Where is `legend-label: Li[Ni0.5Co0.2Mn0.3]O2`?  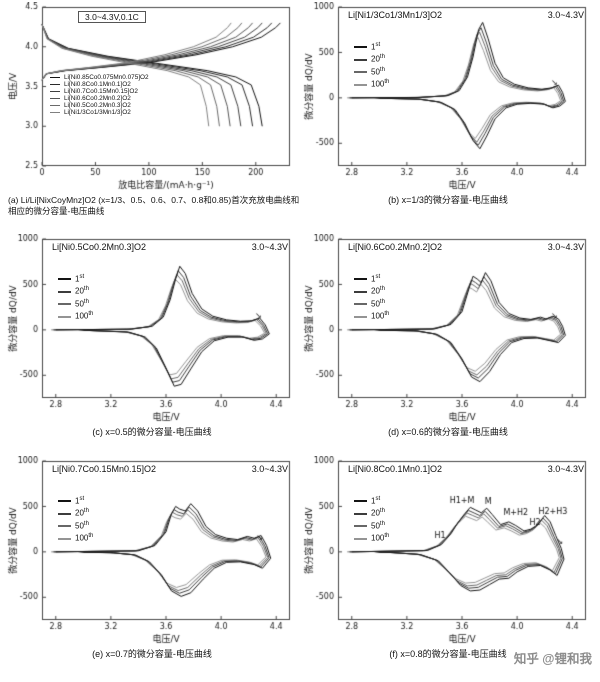
legend-label: Li[Ni0.5Co0.2Mn0.3]O2 is located at coordinates (97, 106).